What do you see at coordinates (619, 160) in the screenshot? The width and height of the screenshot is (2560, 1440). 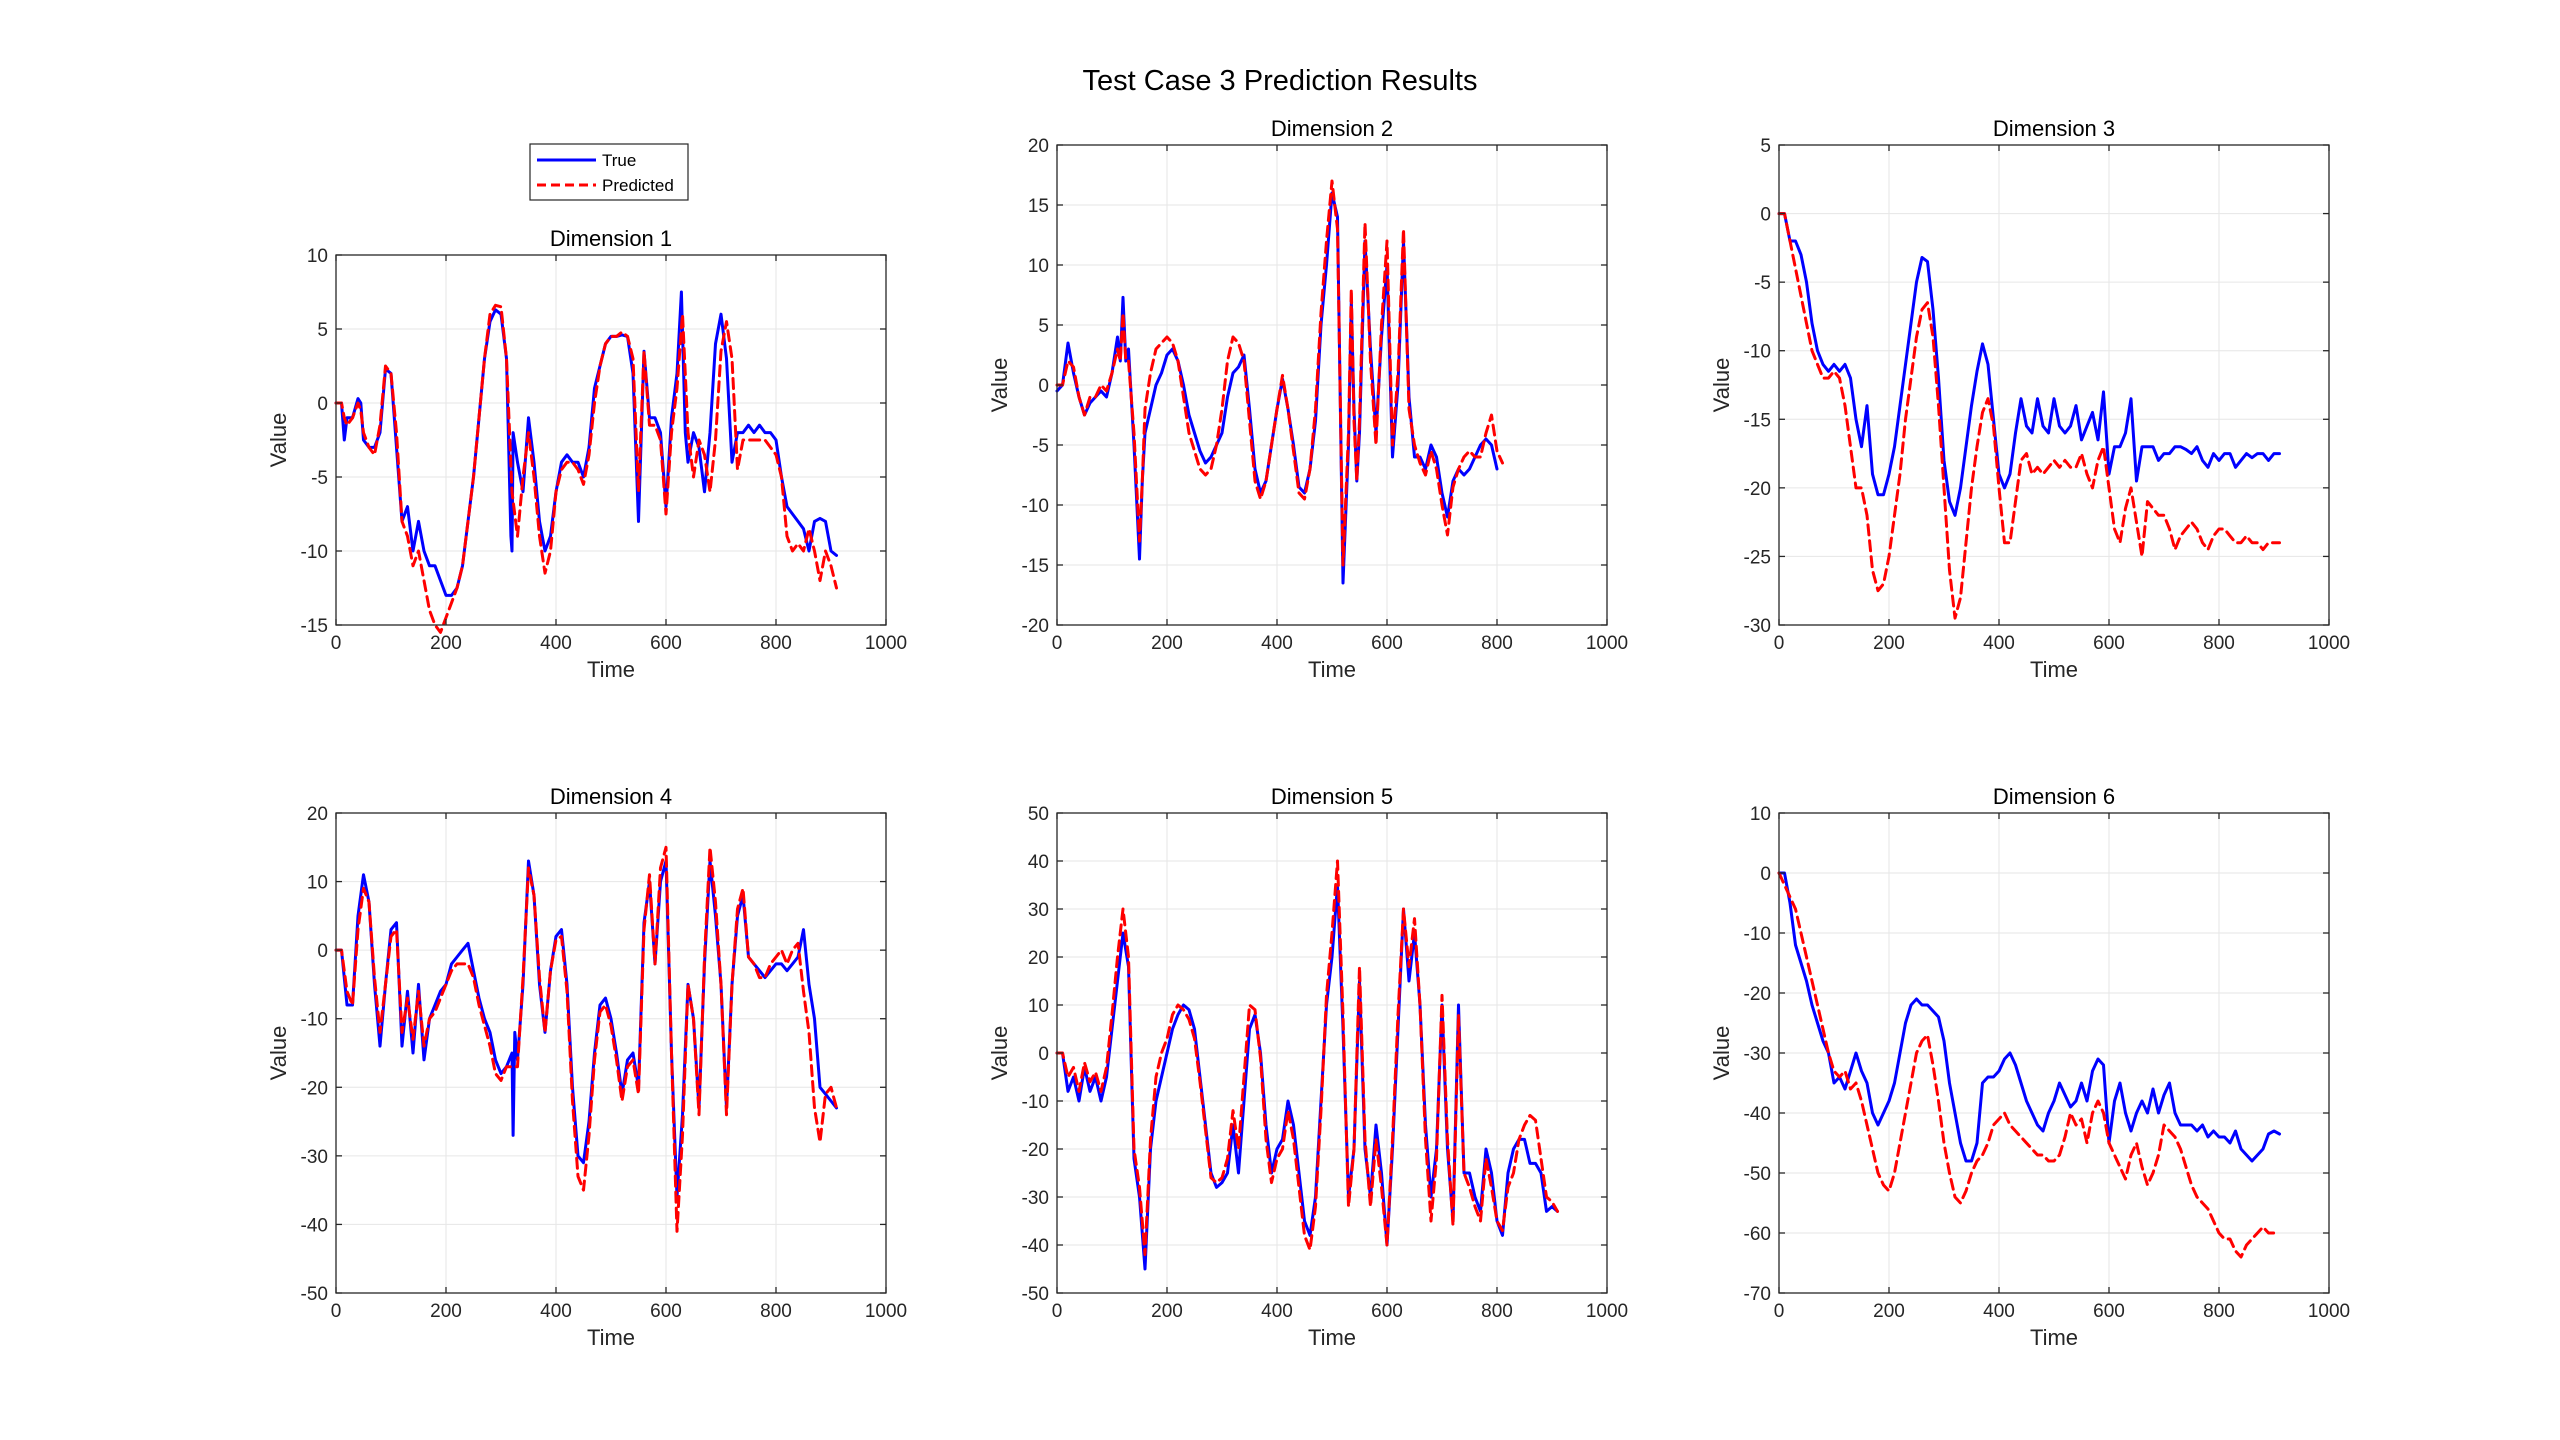 I see `legend-true-label: True` at bounding box center [619, 160].